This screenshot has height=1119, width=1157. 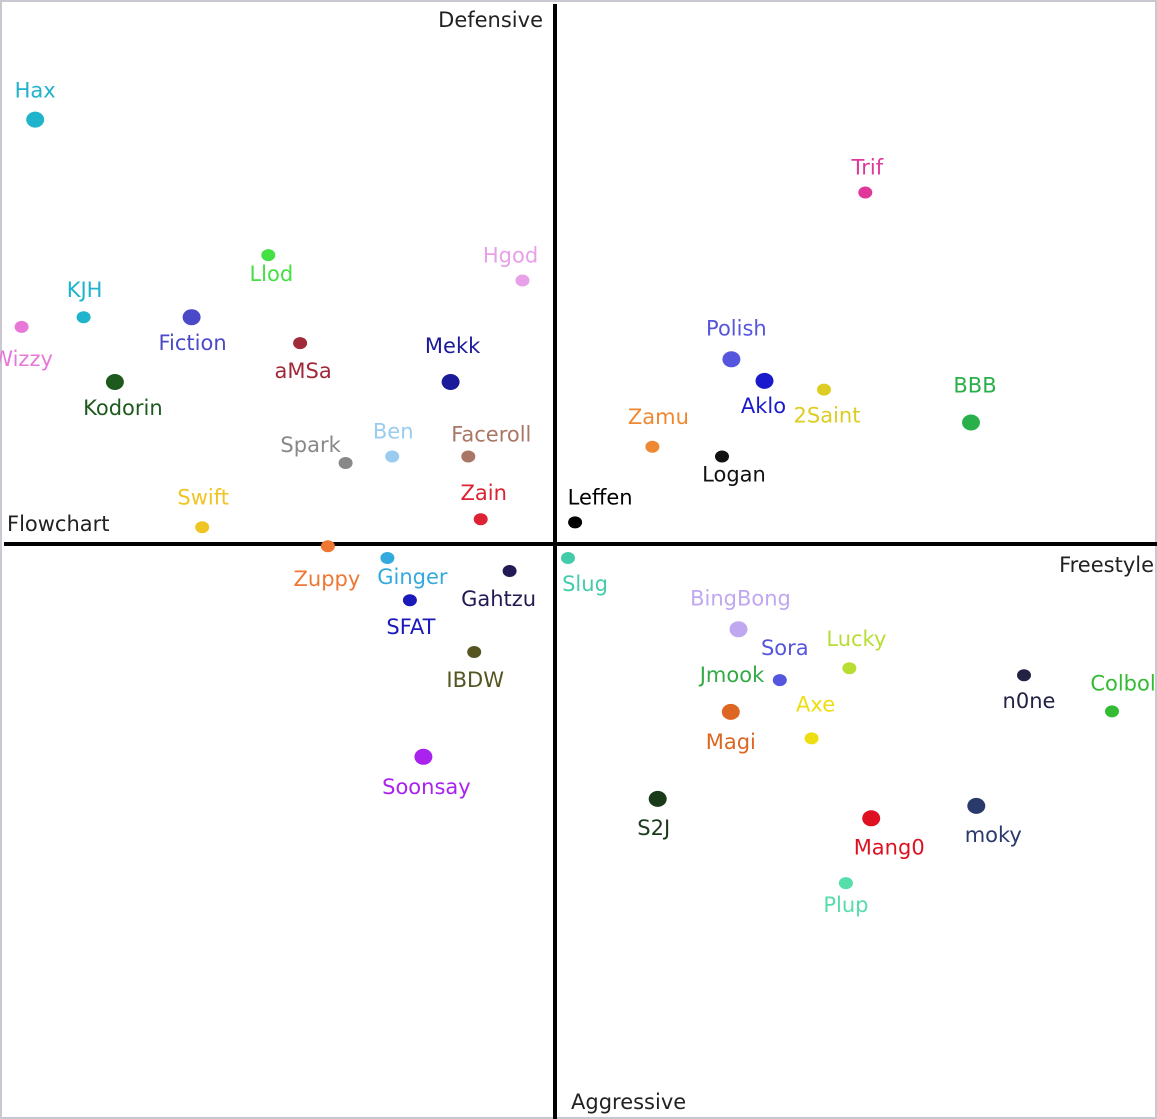 What do you see at coordinates (568, 558) in the screenshot?
I see `point-slug` at bounding box center [568, 558].